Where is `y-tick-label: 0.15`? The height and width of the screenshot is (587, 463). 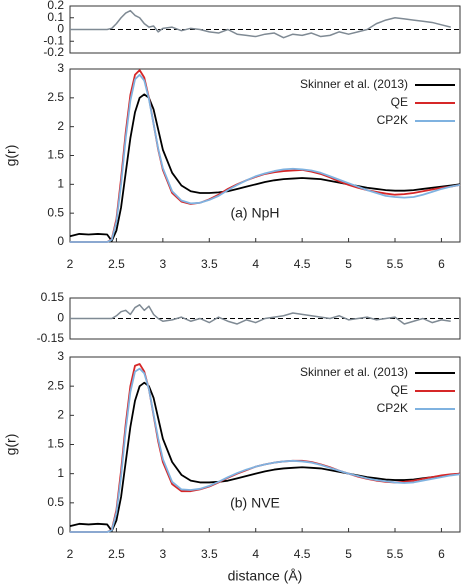
y-tick-label: 0.15 is located at coordinates (53, 297).